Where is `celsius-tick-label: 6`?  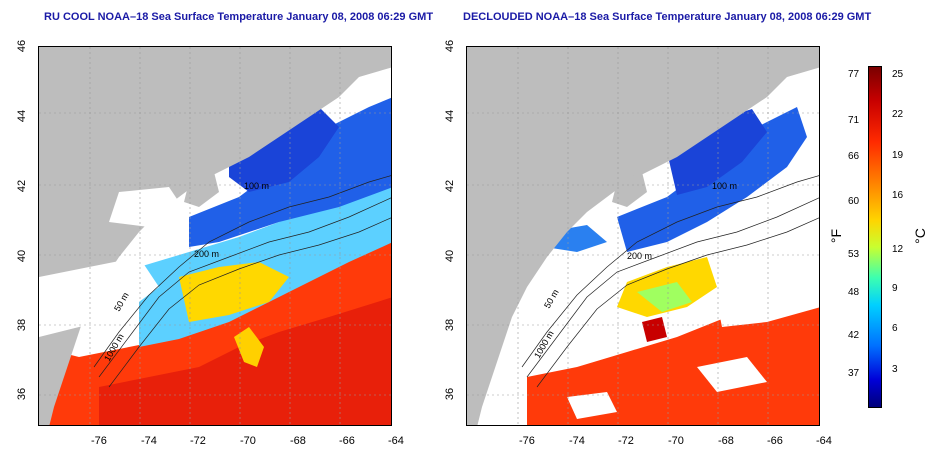 celsius-tick-label: 6 is located at coordinates (895, 328).